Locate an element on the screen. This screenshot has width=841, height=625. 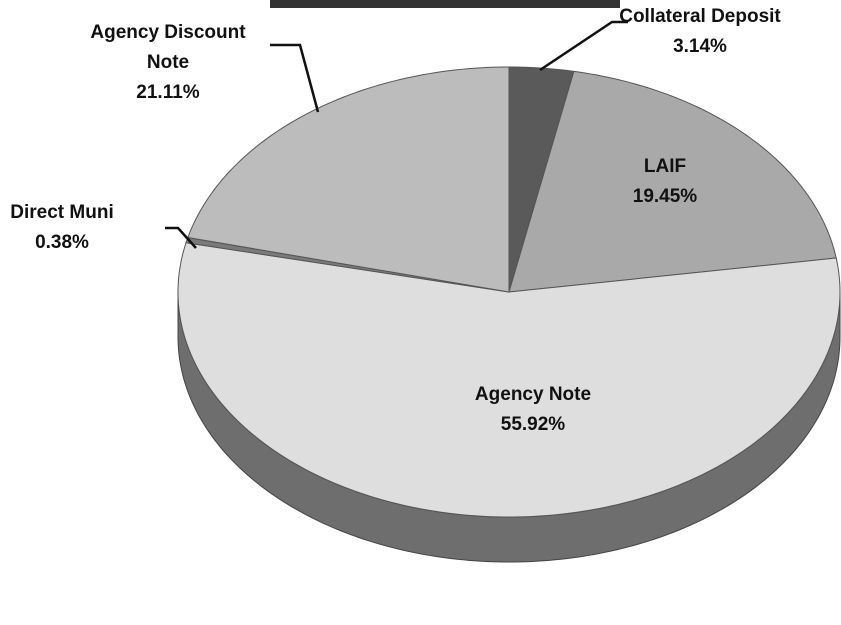
category-label: Agency Discount Note is located at coordinates (168, 47).